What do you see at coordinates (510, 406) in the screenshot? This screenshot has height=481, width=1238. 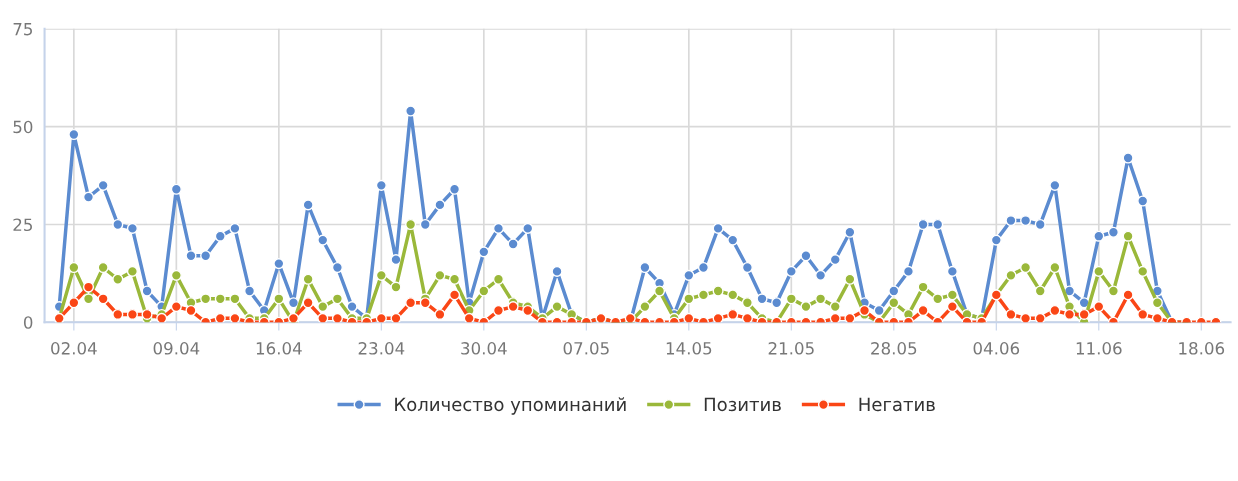 I see `legend-label: Количество упоминаний` at bounding box center [510, 406].